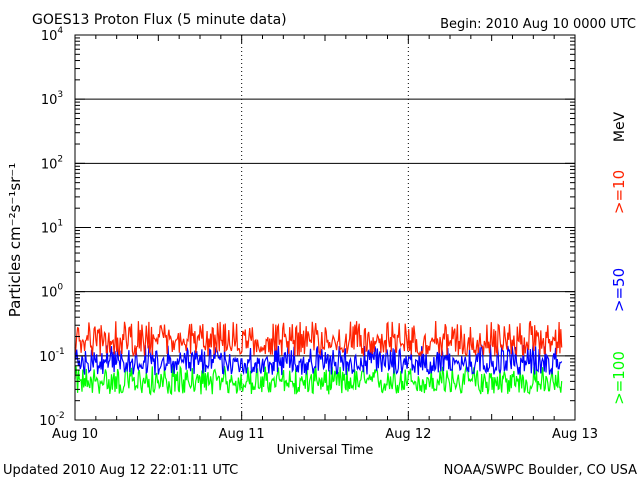 This screenshot has height=480, width=640. What do you see at coordinates (52, 228) in the screenshot?
I see `y-tick-label: 10¹` at bounding box center [52, 228].